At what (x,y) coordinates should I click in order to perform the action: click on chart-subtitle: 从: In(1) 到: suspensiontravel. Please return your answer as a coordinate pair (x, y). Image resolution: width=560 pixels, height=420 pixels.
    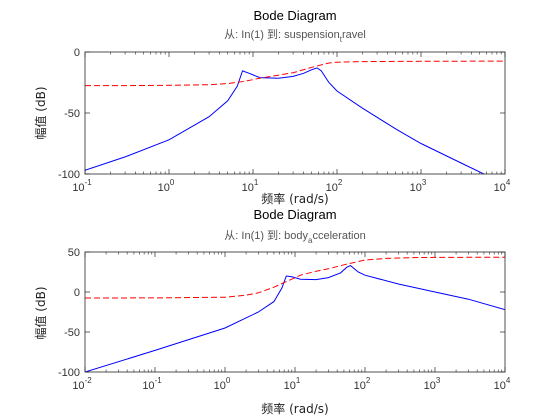
    Looking at the image, I should click on (295, 36).